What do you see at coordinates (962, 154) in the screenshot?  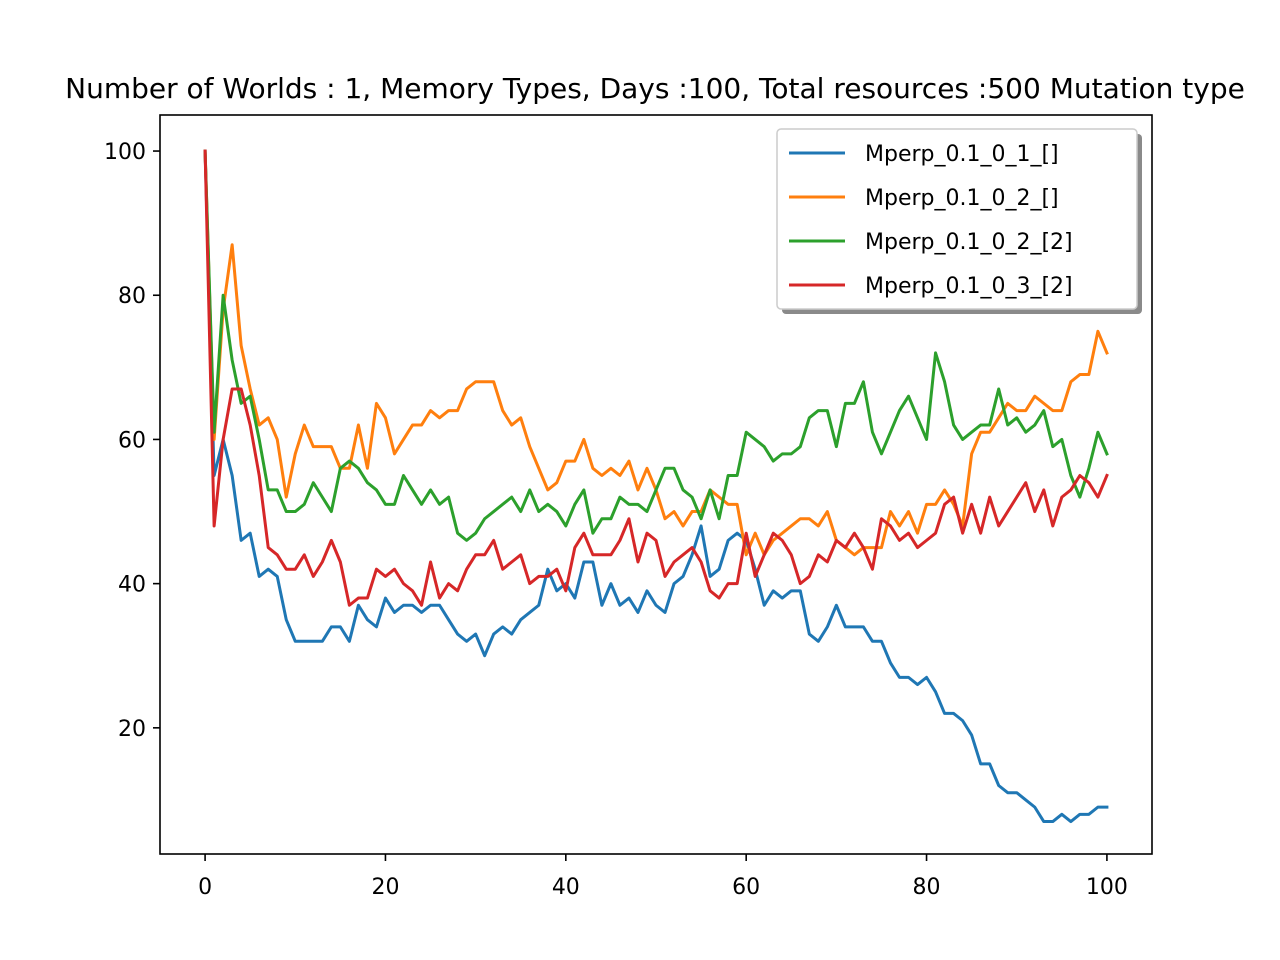 I see `legend-label: Mperp_0.1_0_1_[]` at bounding box center [962, 154].